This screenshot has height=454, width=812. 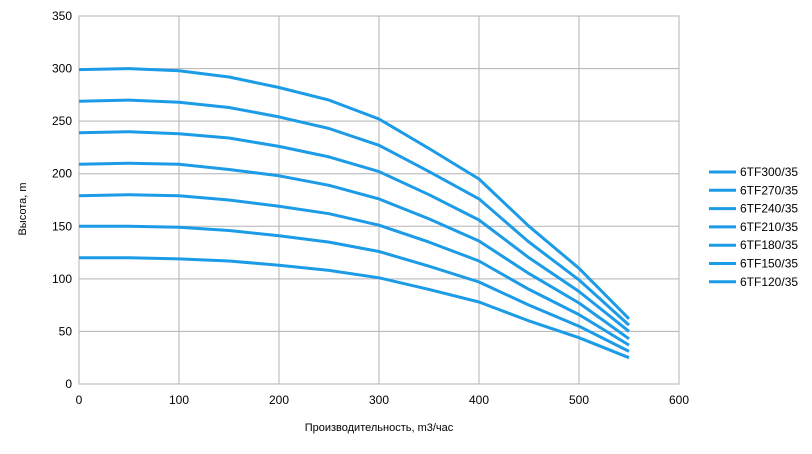 What do you see at coordinates (769, 264) in the screenshot?
I see `legend-label: 6TF150/35` at bounding box center [769, 264].